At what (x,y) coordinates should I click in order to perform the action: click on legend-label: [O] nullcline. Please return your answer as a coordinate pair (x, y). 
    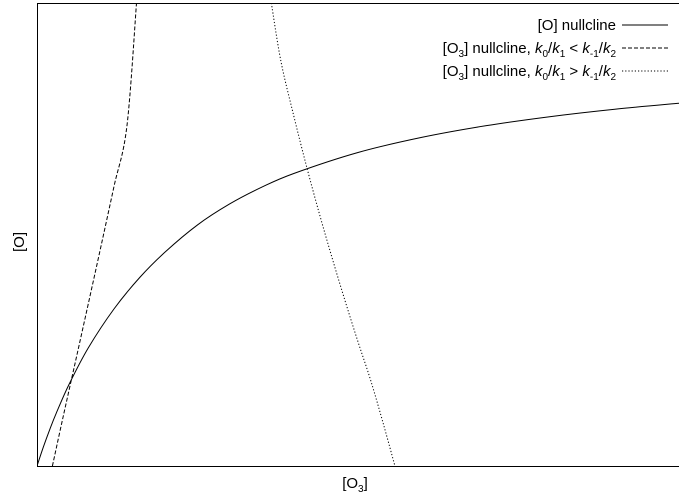
    Looking at the image, I should click on (577, 25).